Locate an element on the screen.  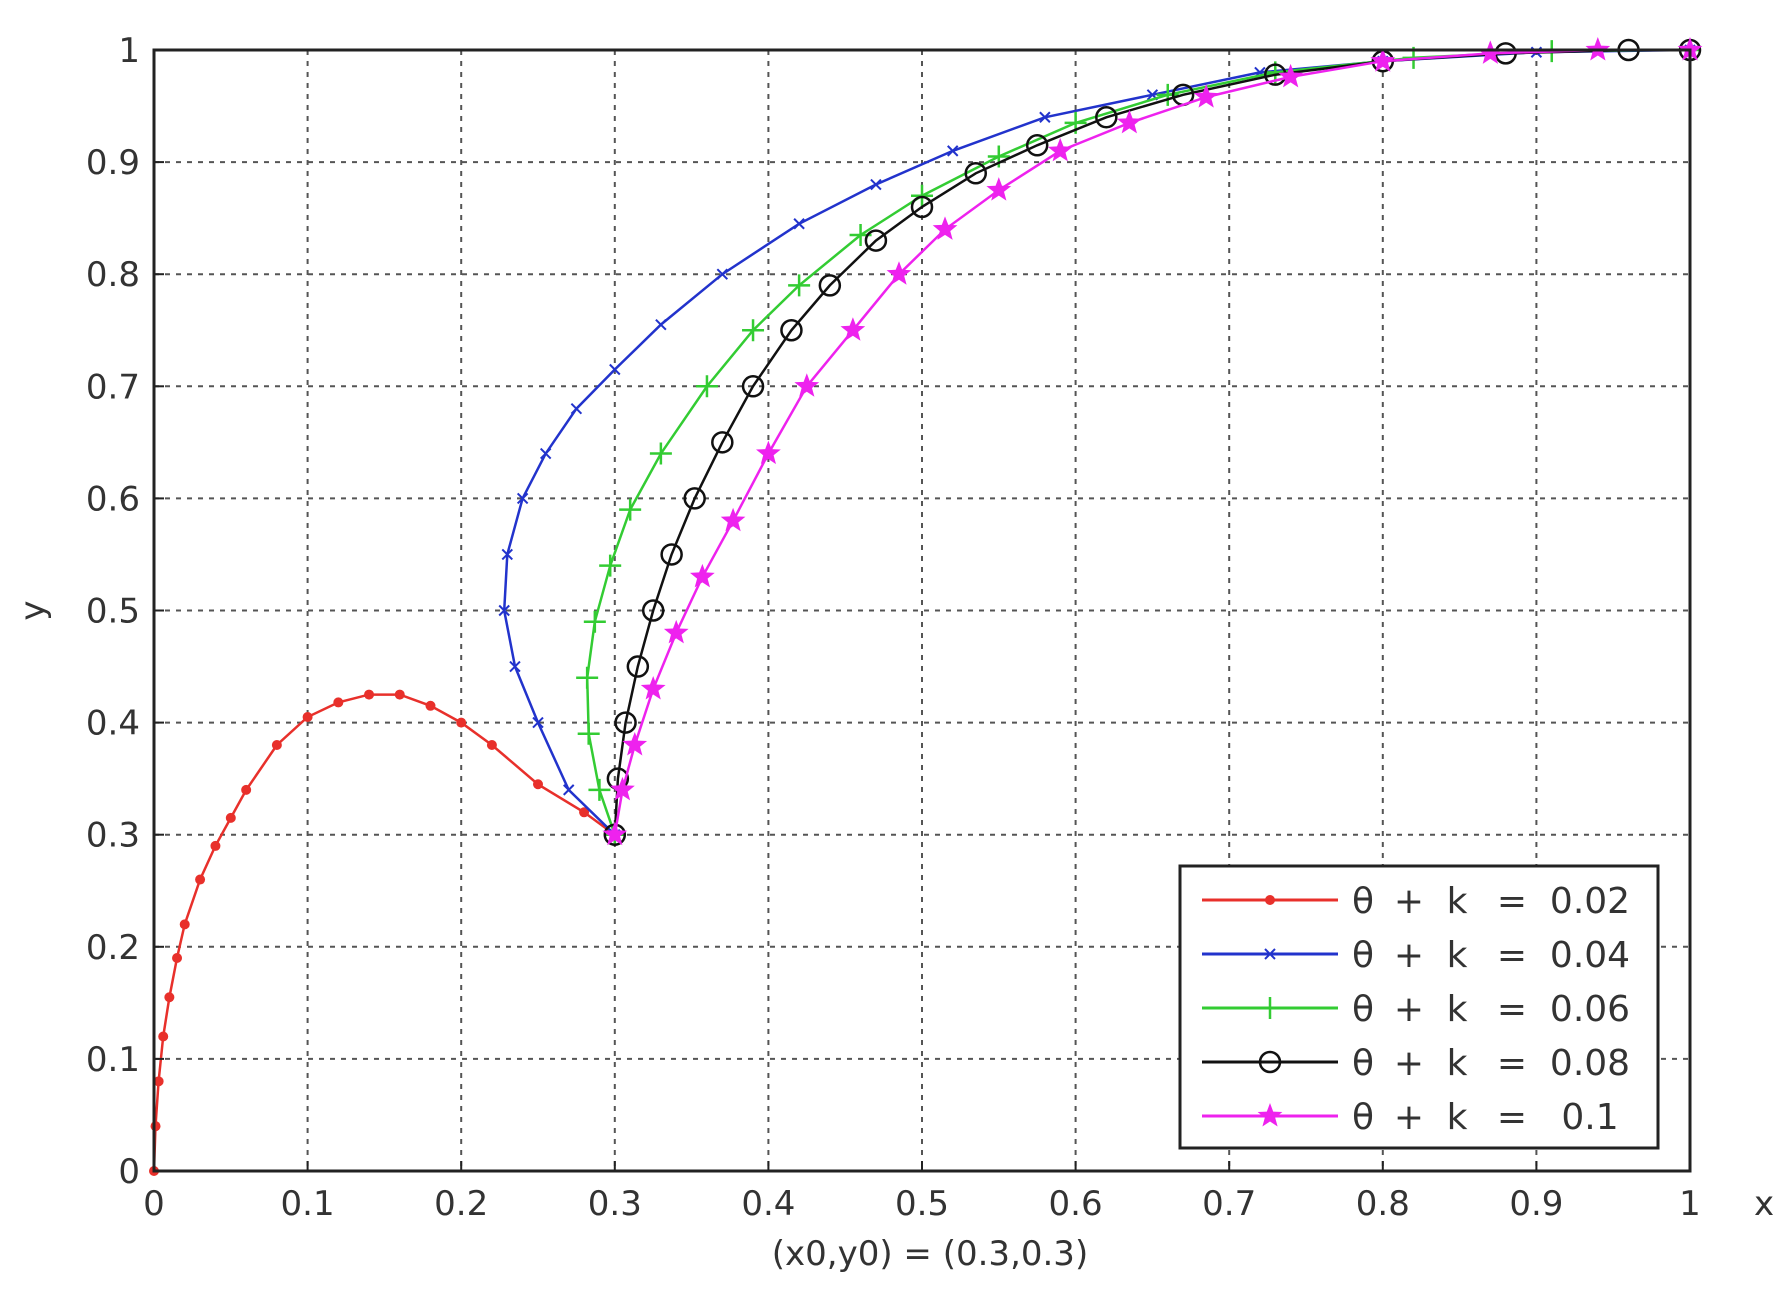
legend-label-part: 0.02 is located at coordinates (1590, 901).